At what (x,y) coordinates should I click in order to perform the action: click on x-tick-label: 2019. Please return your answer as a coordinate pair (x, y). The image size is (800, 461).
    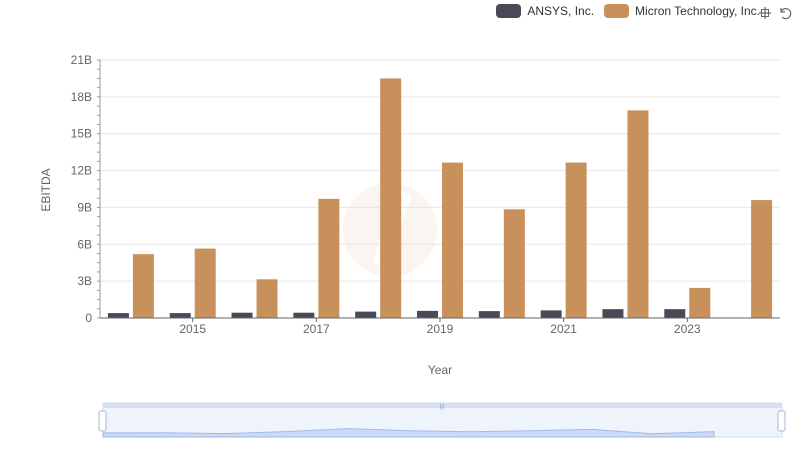
    Looking at the image, I should click on (440, 329).